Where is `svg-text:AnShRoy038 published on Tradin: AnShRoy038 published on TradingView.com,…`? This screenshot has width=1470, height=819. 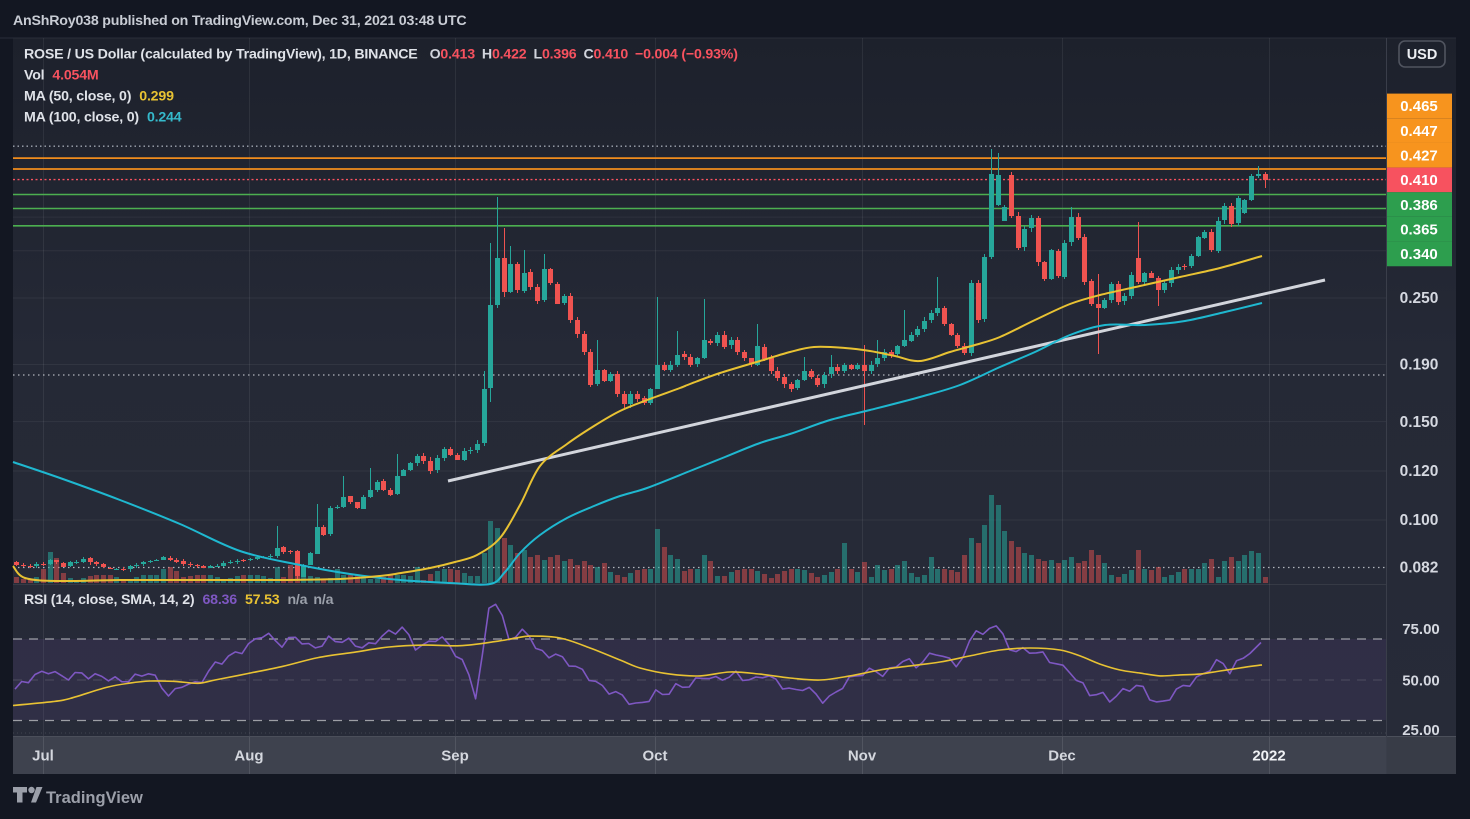 svg-text:AnShRoy038 published on Tradin: AnShRoy038 published on TradingView.com,… is located at coordinates (239, 21).